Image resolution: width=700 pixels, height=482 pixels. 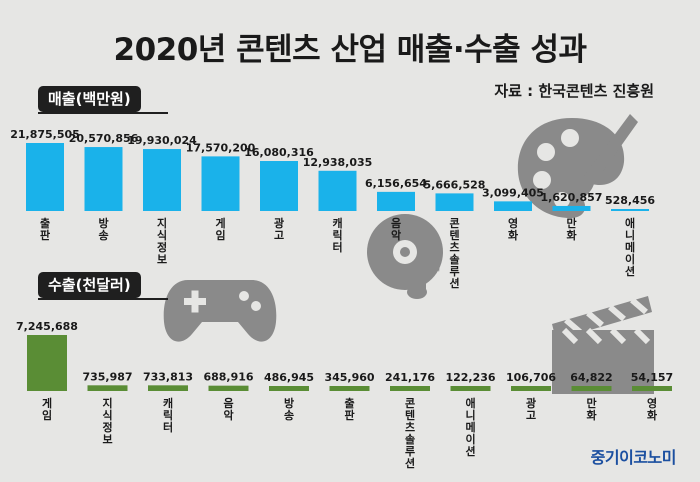 What do you see at coordinates (162, 140) in the screenshot?
I see `sales-value-label: 19,930,024` at bounding box center [162, 140].